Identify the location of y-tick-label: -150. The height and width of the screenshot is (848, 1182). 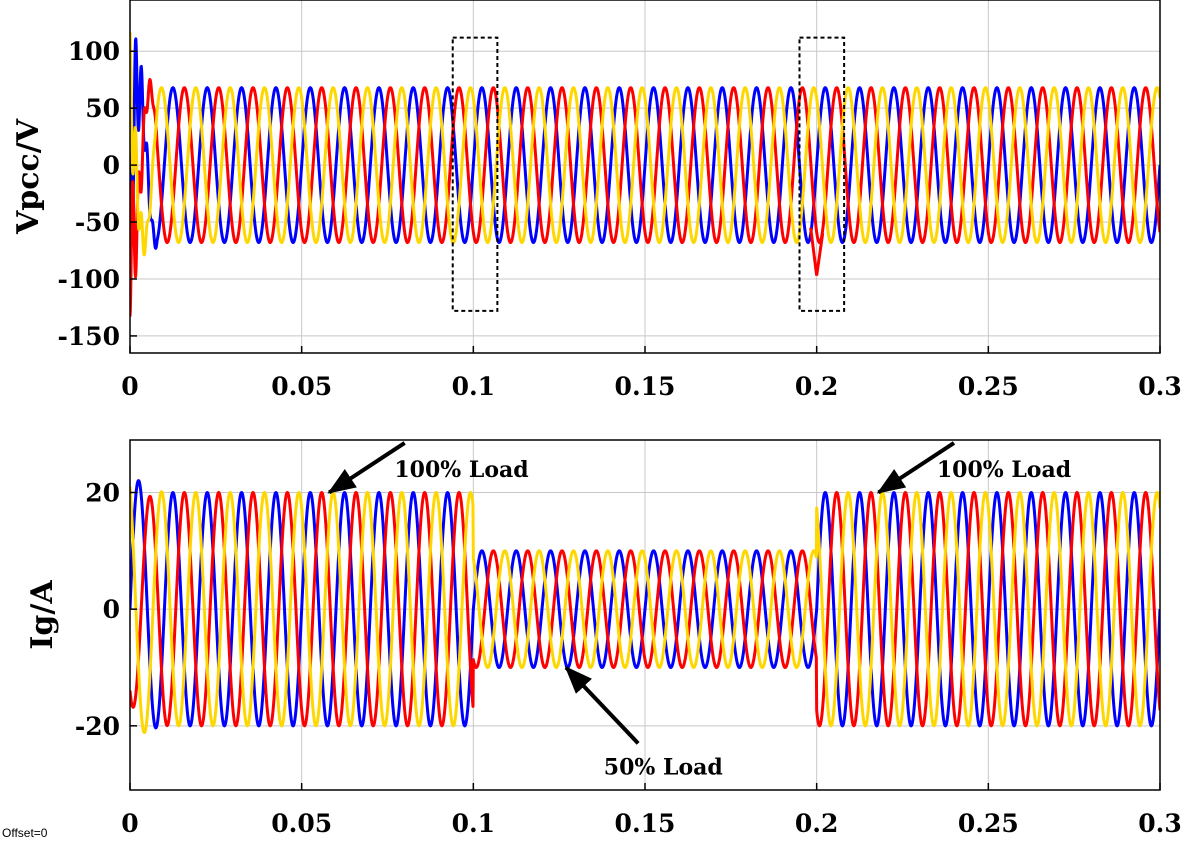
(88, 336).